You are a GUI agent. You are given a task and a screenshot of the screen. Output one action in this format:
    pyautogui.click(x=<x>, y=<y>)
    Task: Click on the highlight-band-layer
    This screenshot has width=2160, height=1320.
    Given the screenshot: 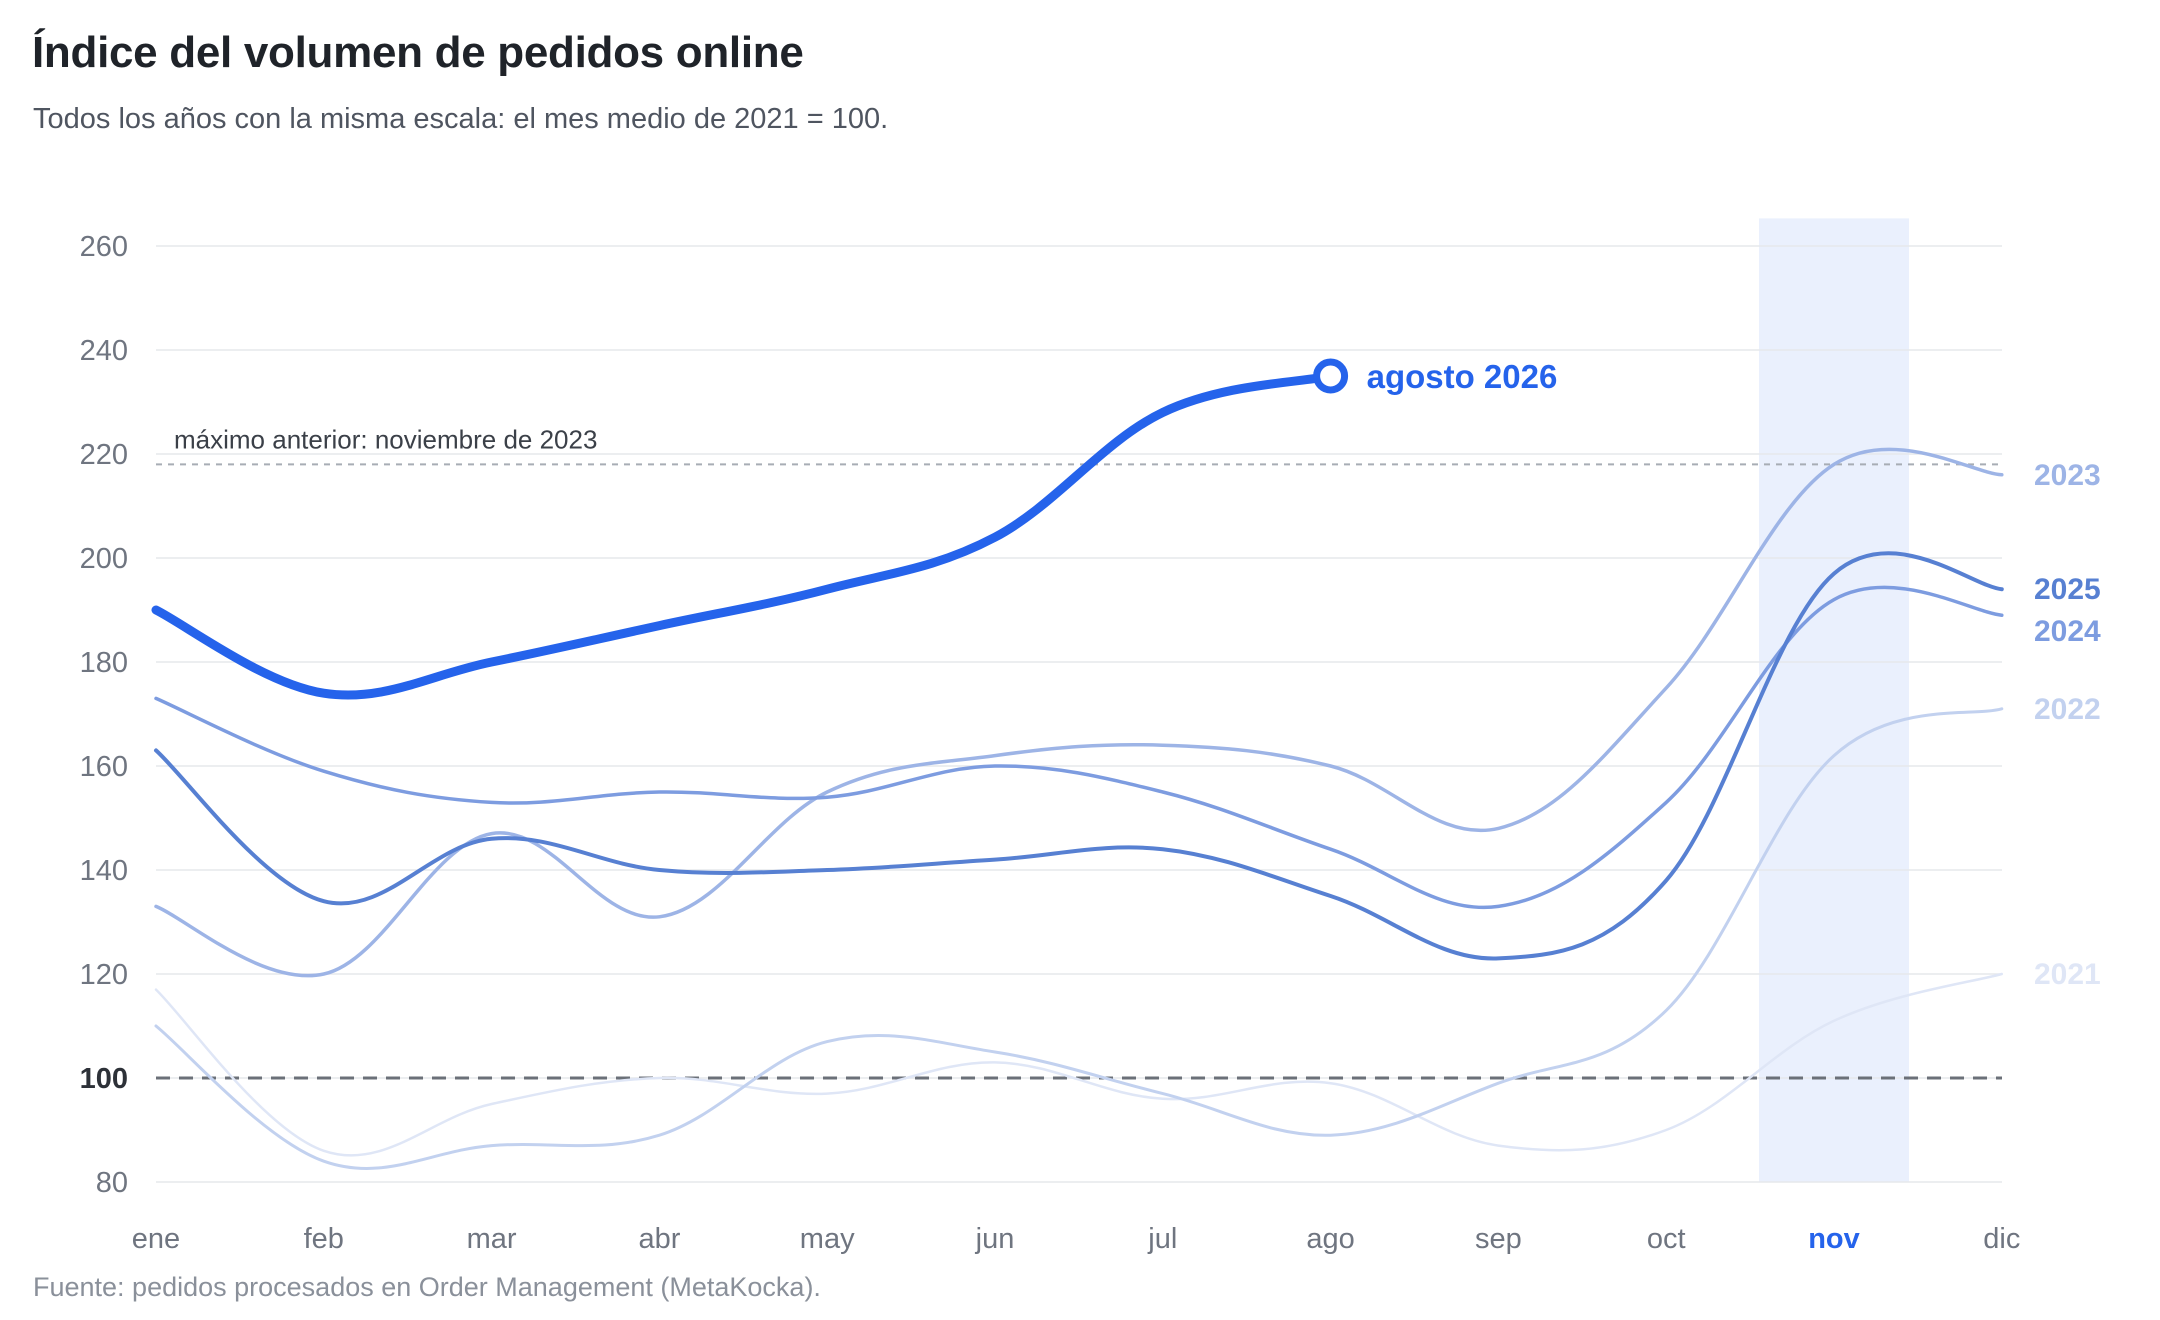 What is the action you would take?
    pyautogui.click(x=1834, y=700)
    